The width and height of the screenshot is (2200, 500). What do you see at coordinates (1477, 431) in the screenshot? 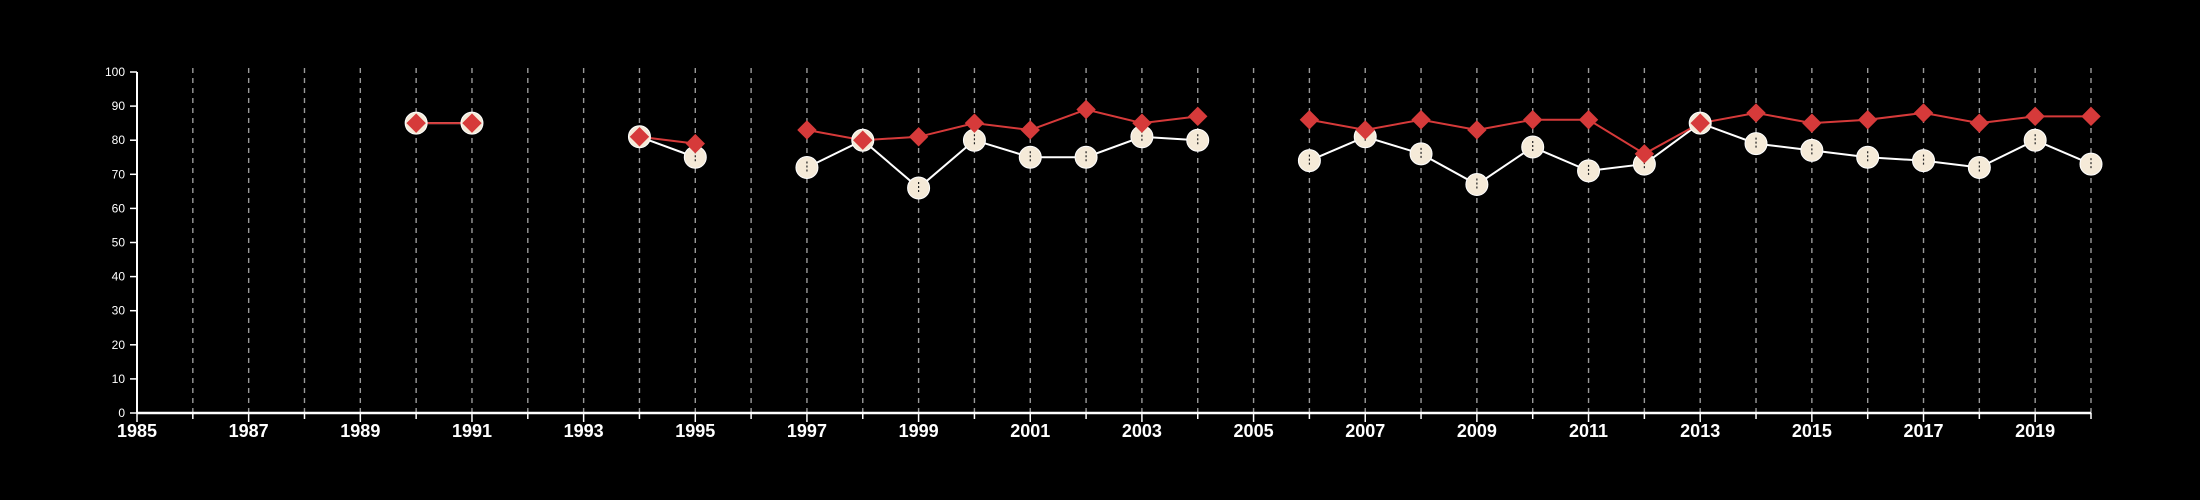
I see `x-tick-label: 2009` at bounding box center [1477, 431].